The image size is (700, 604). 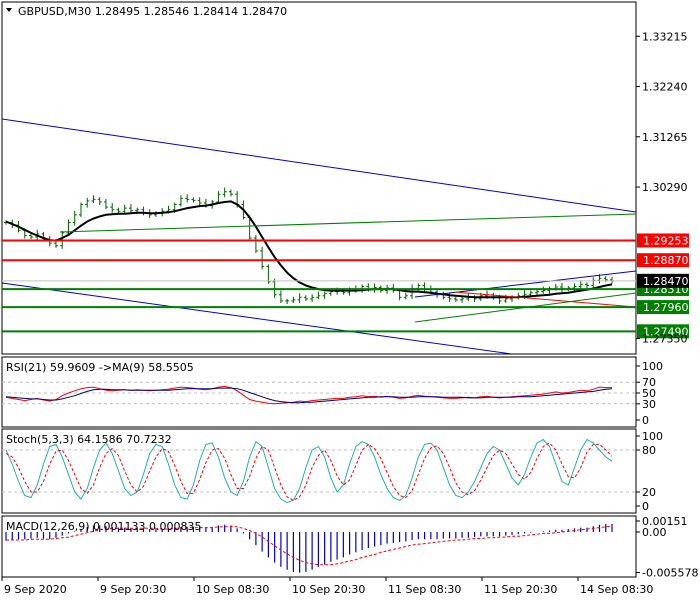 I want to click on time-axis-label: 9 Sep 2020, so click(x=35, y=589).